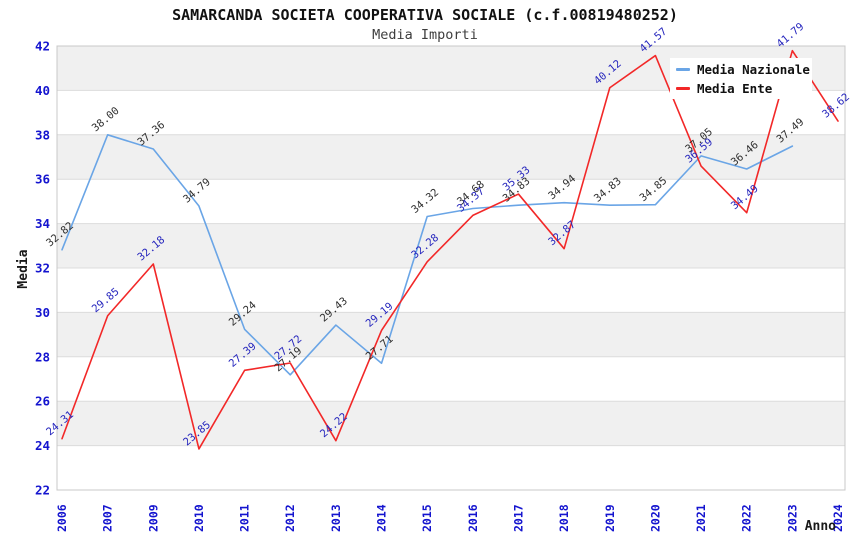  Describe the element at coordinates (820, 526) in the screenshot. I see `x-axis-title: Anno` at that location.